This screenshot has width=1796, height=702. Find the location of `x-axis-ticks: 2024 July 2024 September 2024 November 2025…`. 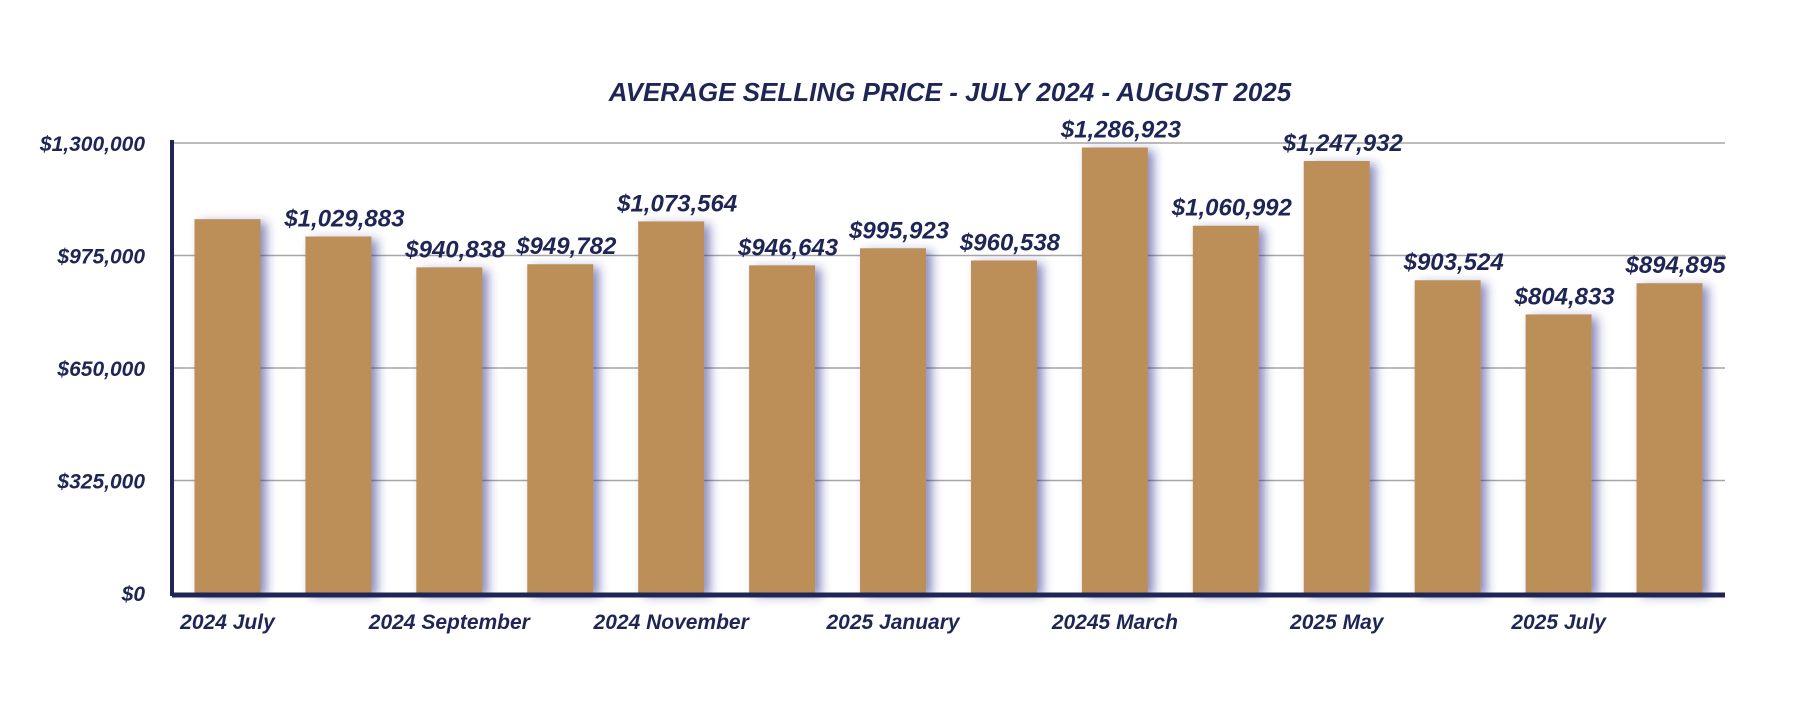

x-axis-ticks: 2024 July 2024 September 2024 November 2025… is located at coordinates (893, 622).